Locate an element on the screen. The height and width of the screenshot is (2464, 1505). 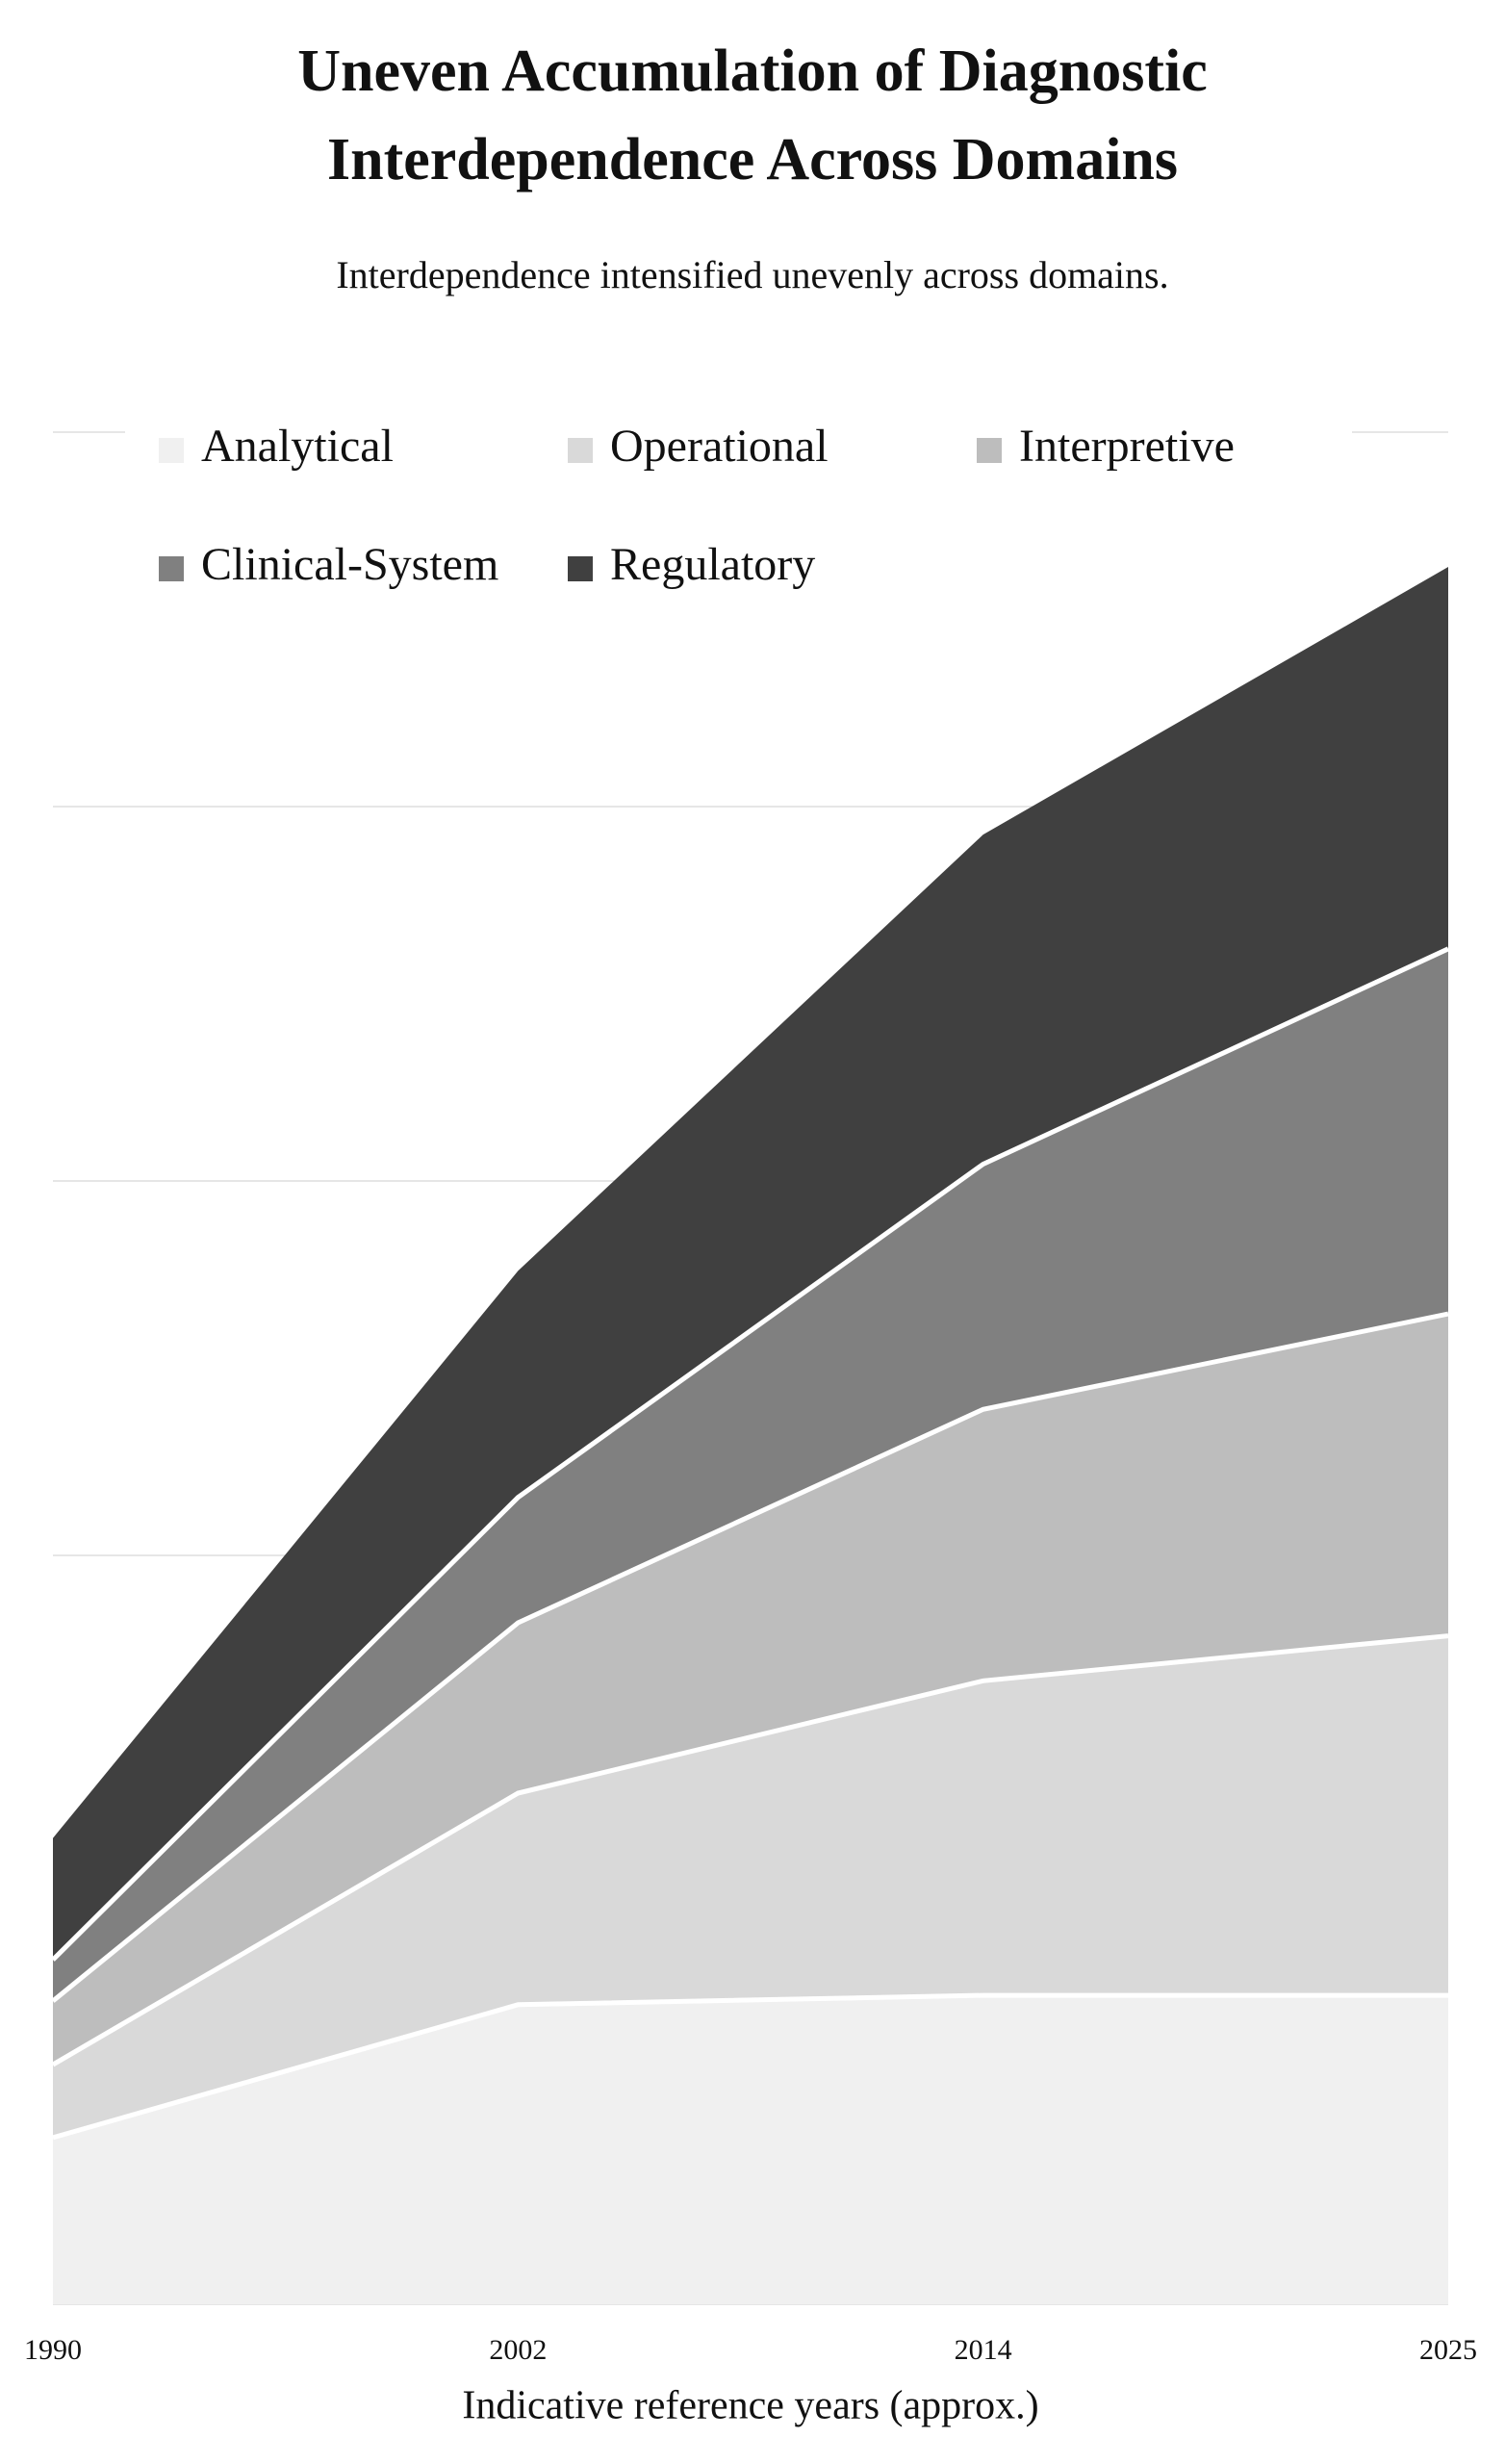
legend-label: Regulatory is located at coordinates (712, 564).